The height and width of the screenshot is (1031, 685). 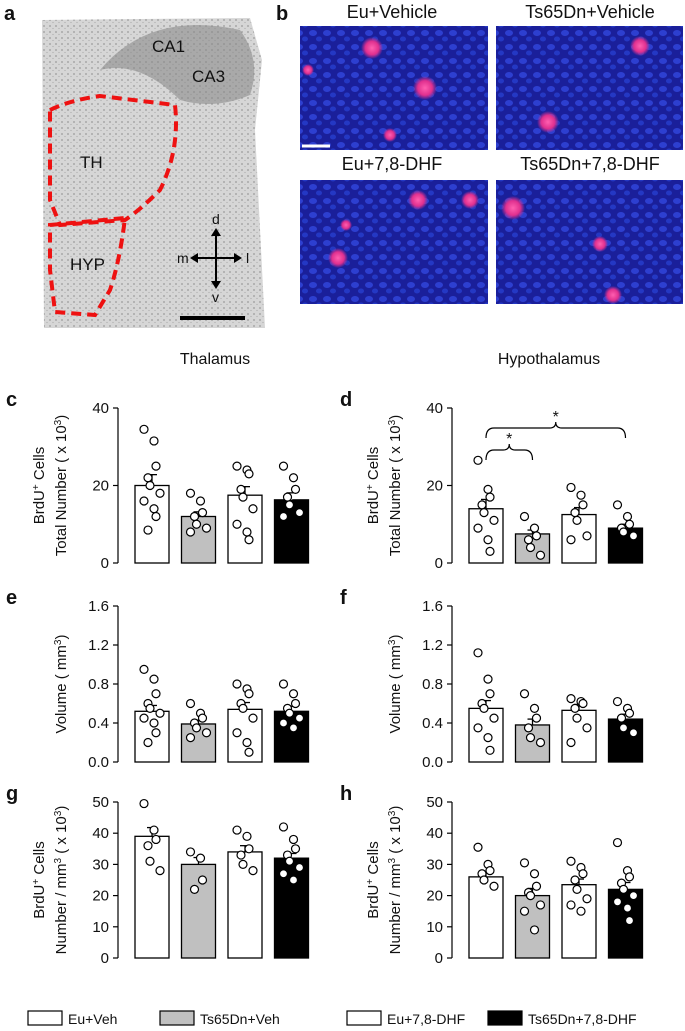 I want to click on panel-letter: b, so click(x=282, y=14).